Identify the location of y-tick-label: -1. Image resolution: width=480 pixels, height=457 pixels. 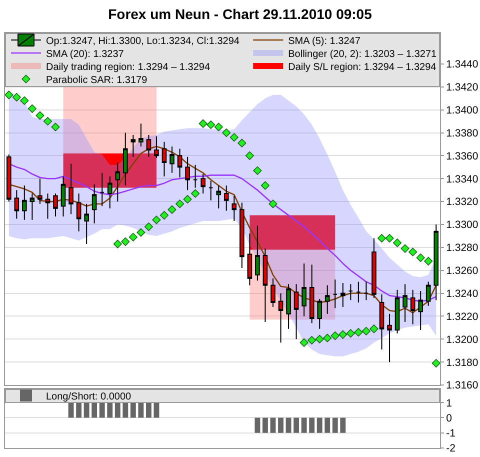
(451, 434).